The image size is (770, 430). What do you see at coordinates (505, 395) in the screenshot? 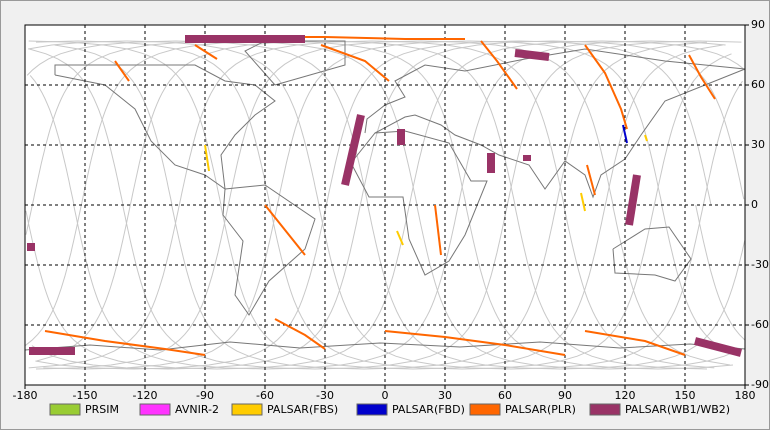
I see `x-tick-label: 60` at bounding box center [505, 395].